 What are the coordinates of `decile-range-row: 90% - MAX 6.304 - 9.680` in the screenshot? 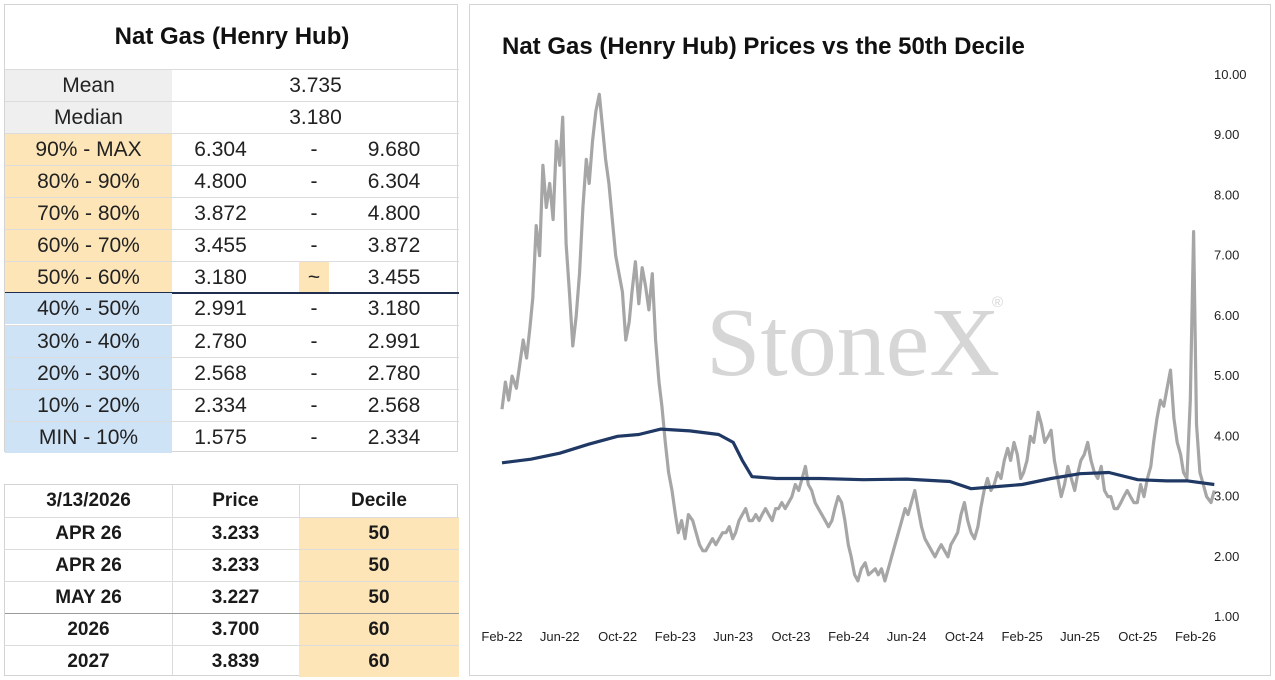 It's located at (232, 149).